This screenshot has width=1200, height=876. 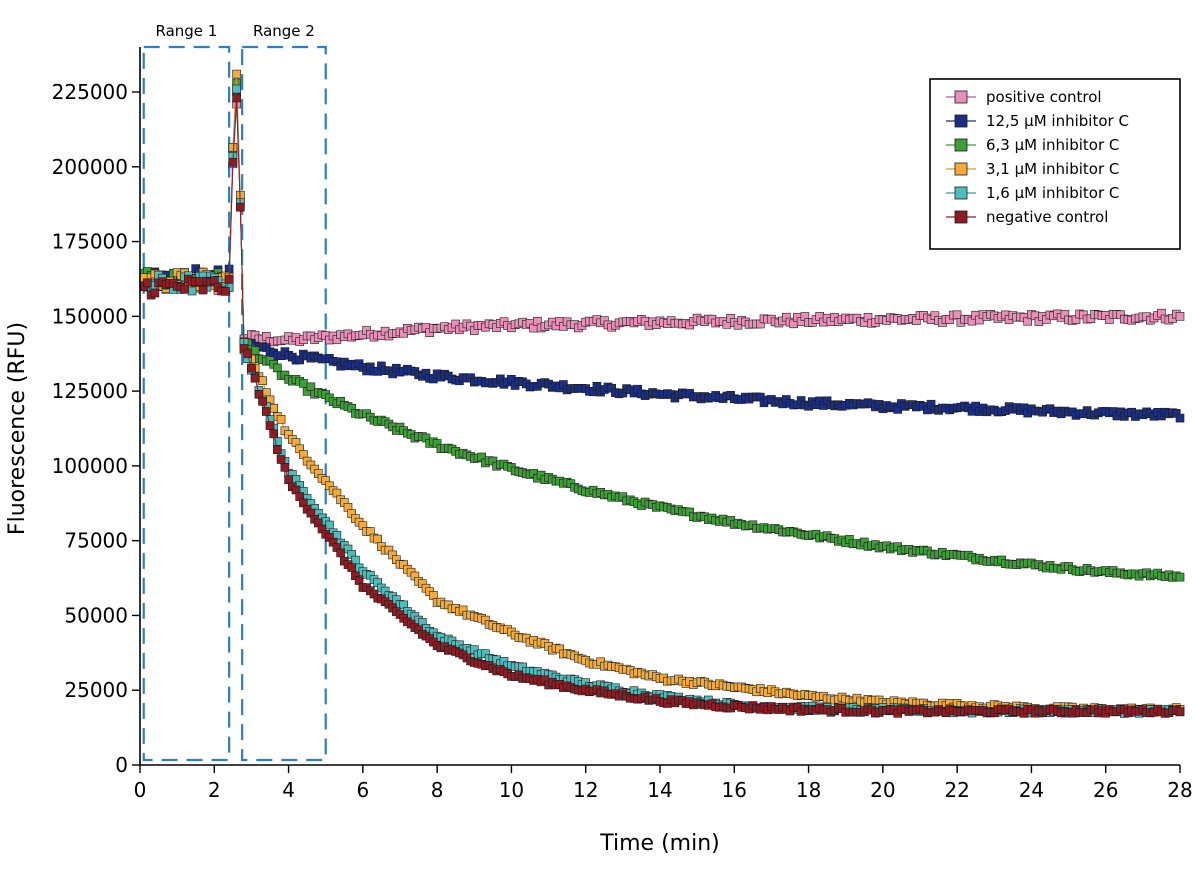 I want to click on x-tick-label: 2, so click(x=214, y=790).